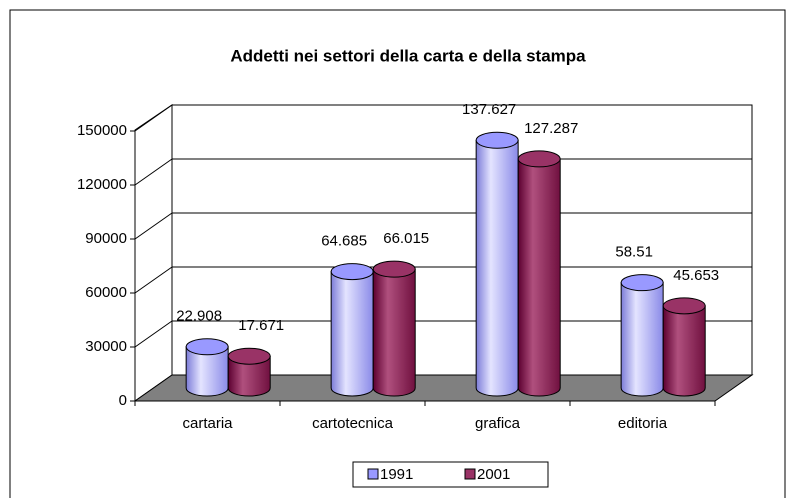 The width and height of the screenshot is (794, 498). What do you see at coordinates (634, 252) in the screenshot?
I see `data-label: 58.51` at bounding box center [634, 252].